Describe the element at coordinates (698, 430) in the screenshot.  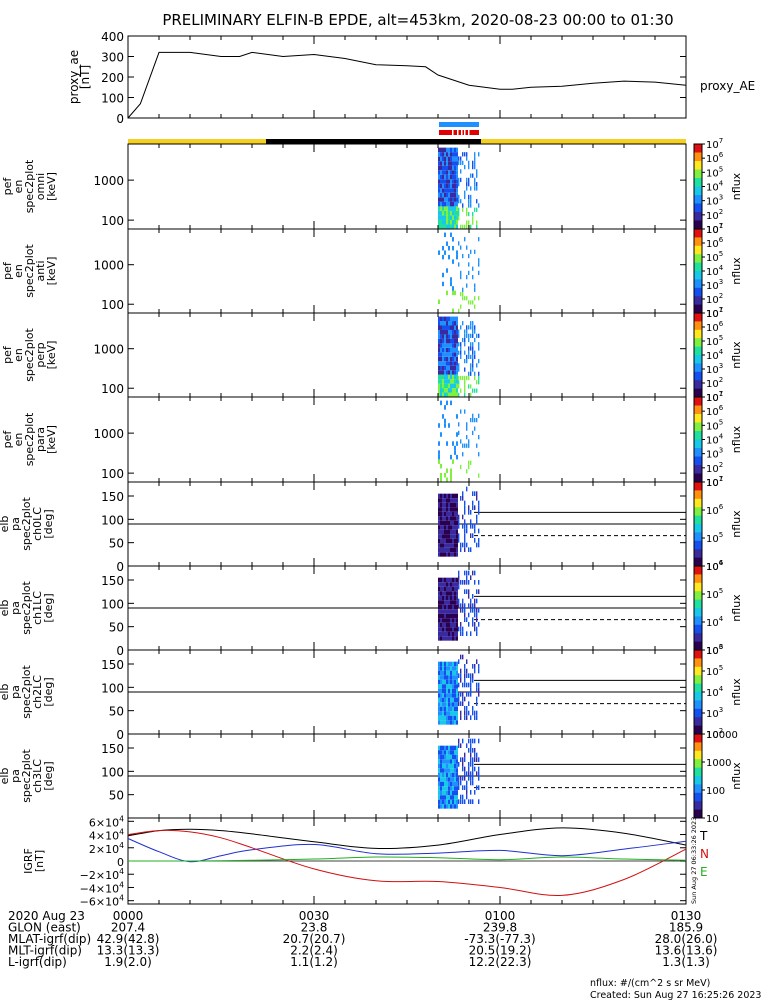
I see `spec-para-colorbar-step` at that location.